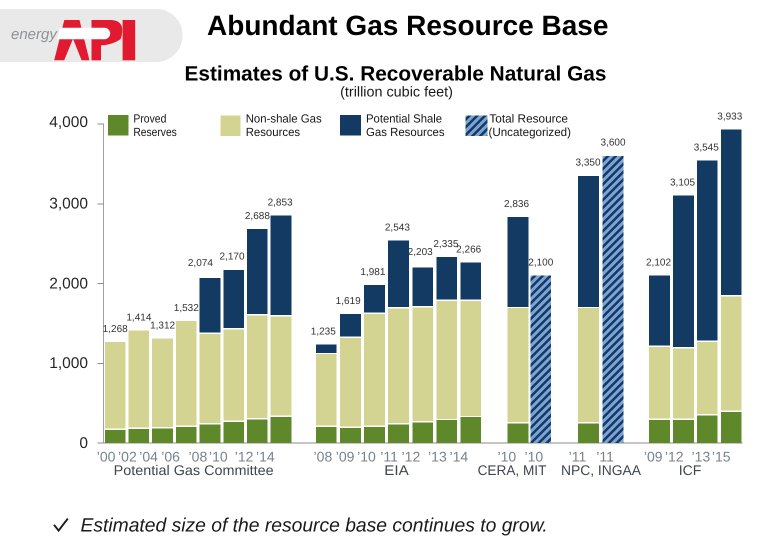 The height and width of the screenshot is (553, 769). I want to click on svg-text: Potential Gas Committee, so click(194, 470).